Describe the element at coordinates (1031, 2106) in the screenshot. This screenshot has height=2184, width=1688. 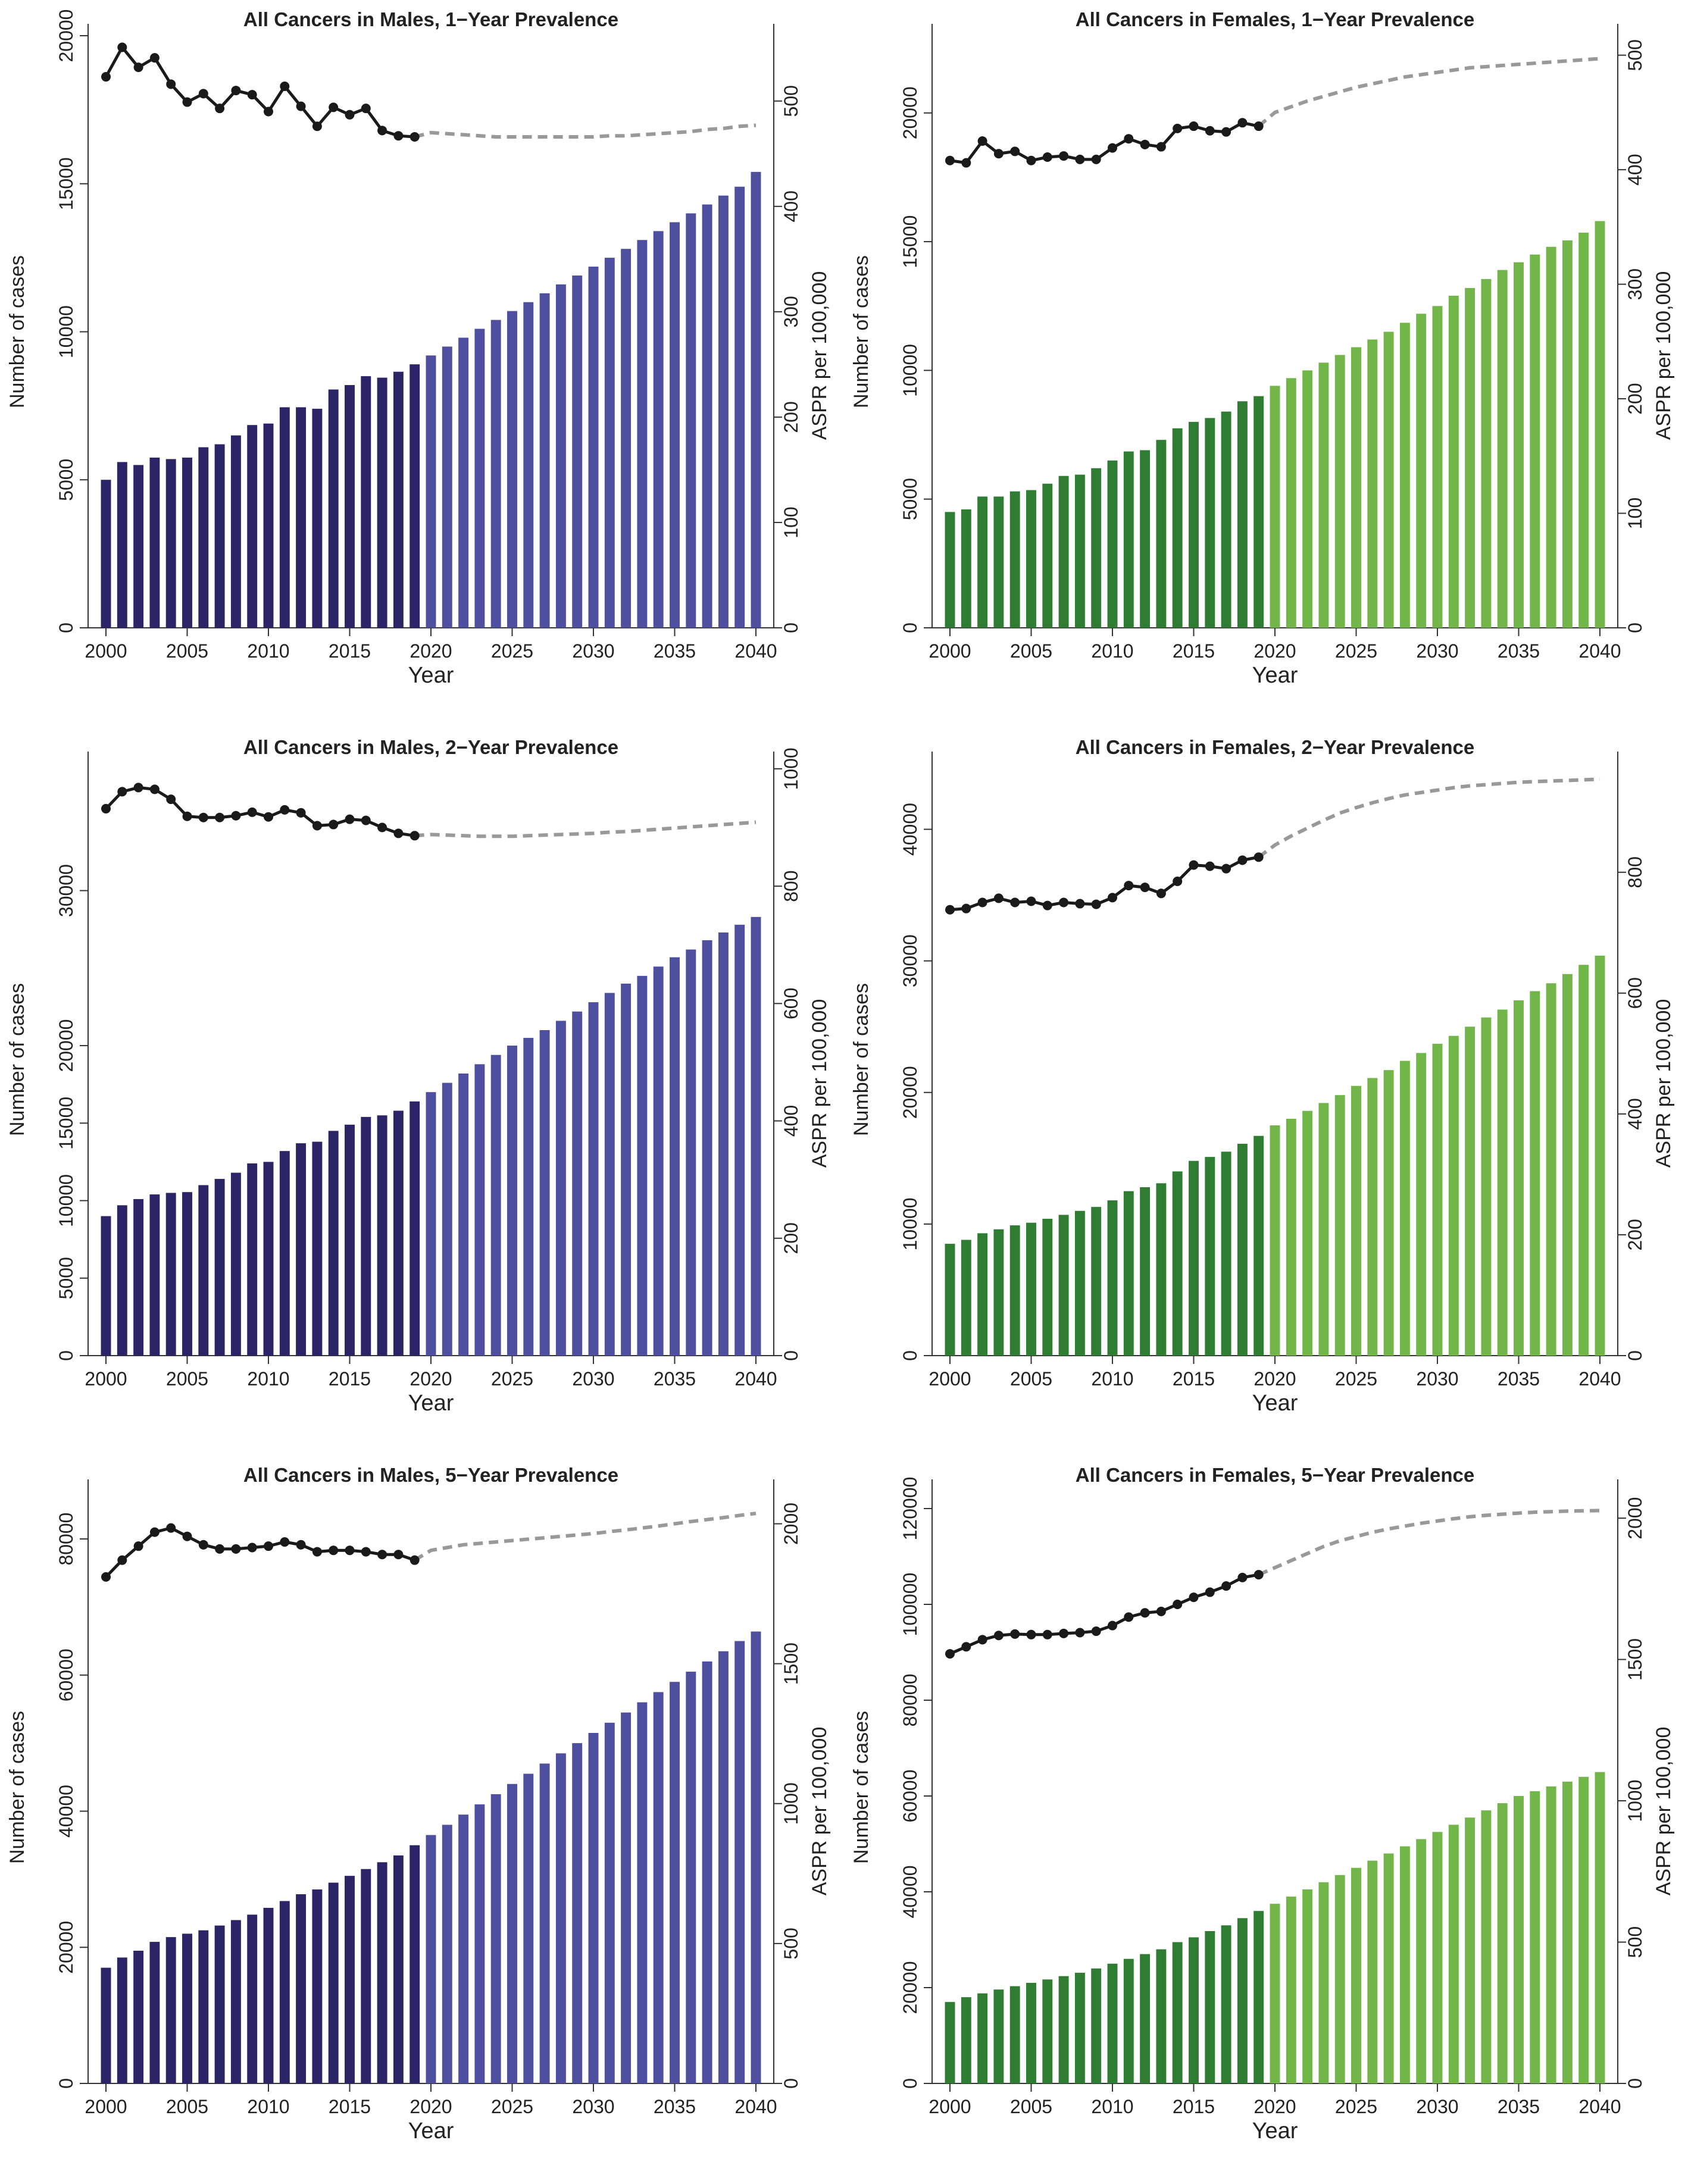
I see `x-tick-label: 2005` at that location.